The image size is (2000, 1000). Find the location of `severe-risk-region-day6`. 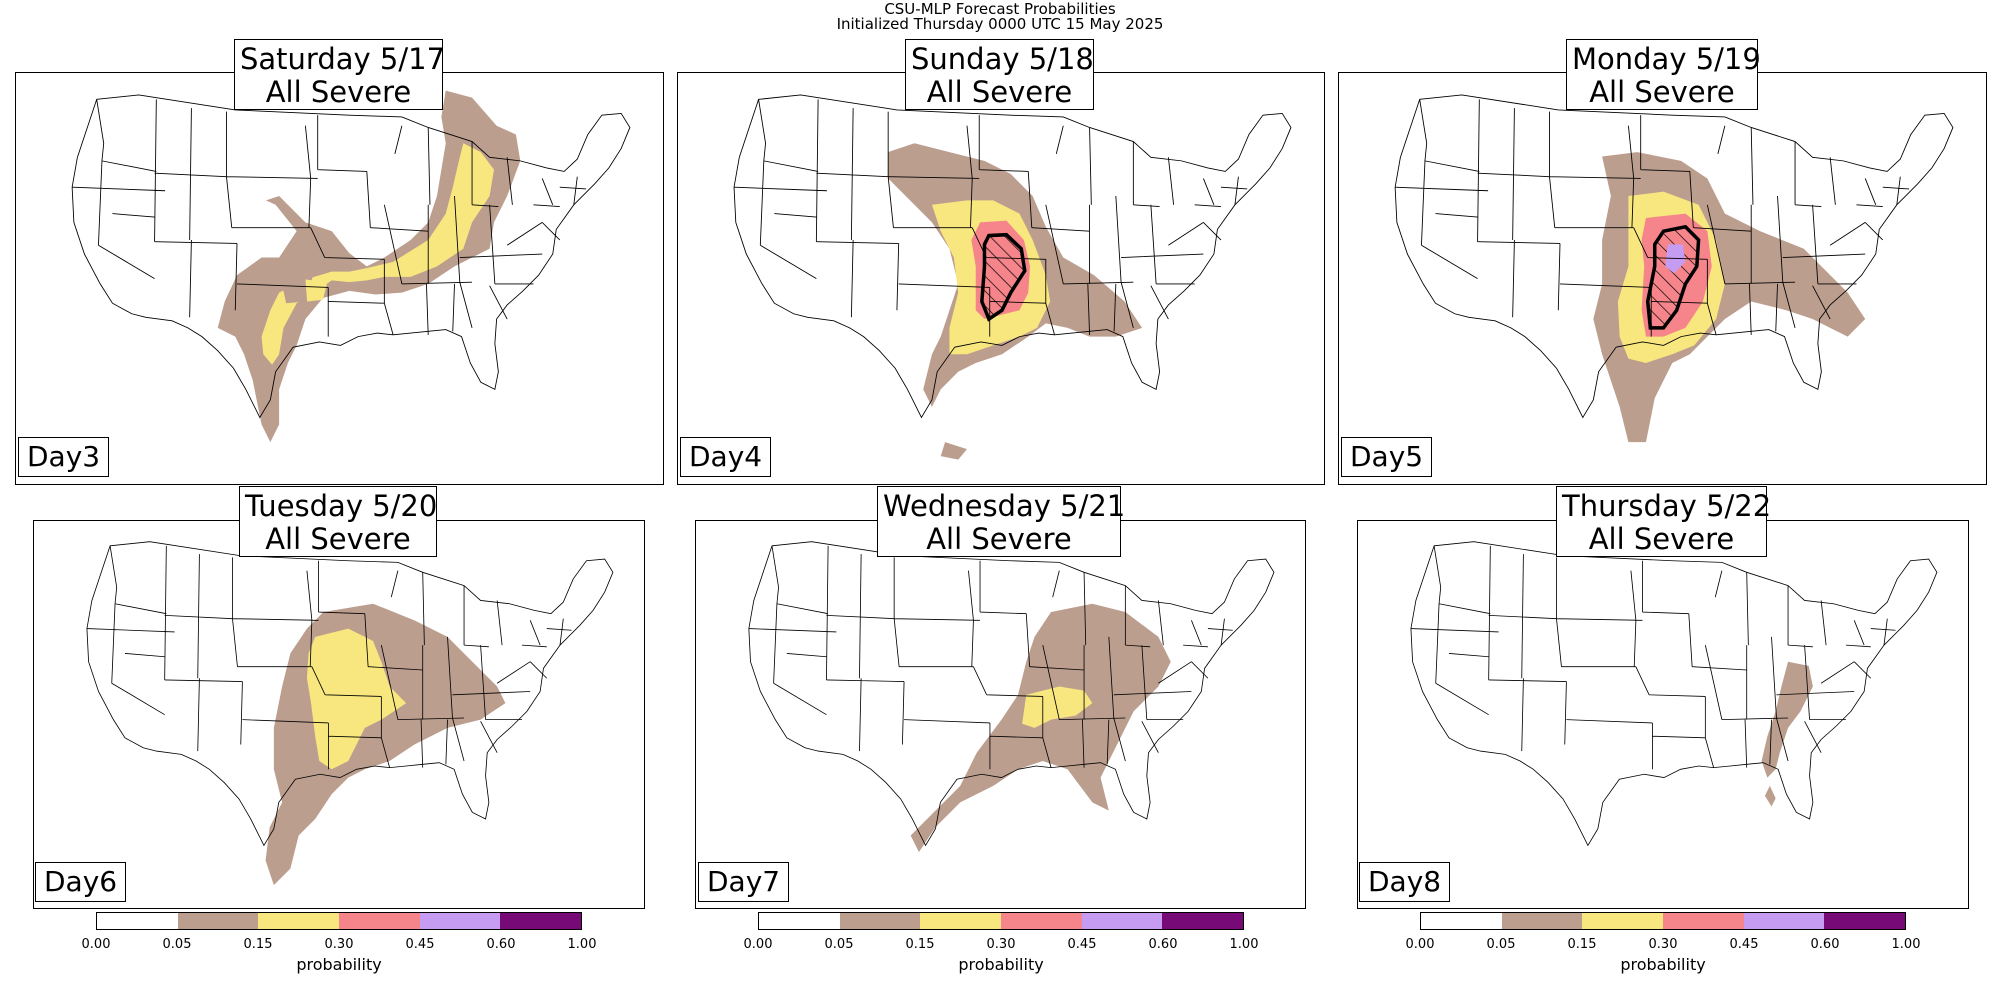

severe-risk-region-day6 is located at coordinates (350, 713).